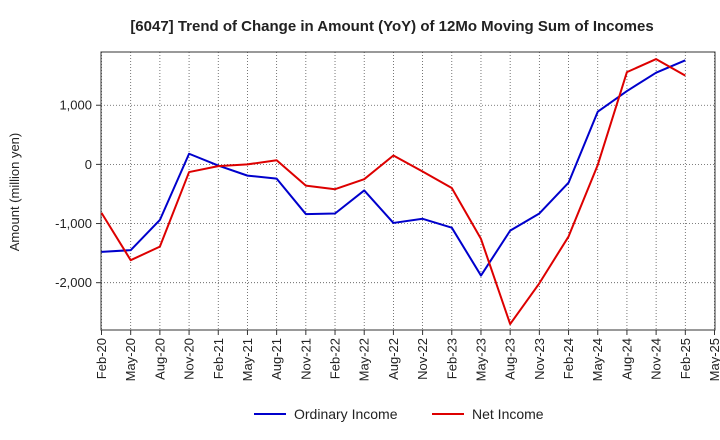  I want to click on x-tick-label: Nov-23, so click(539, 359).